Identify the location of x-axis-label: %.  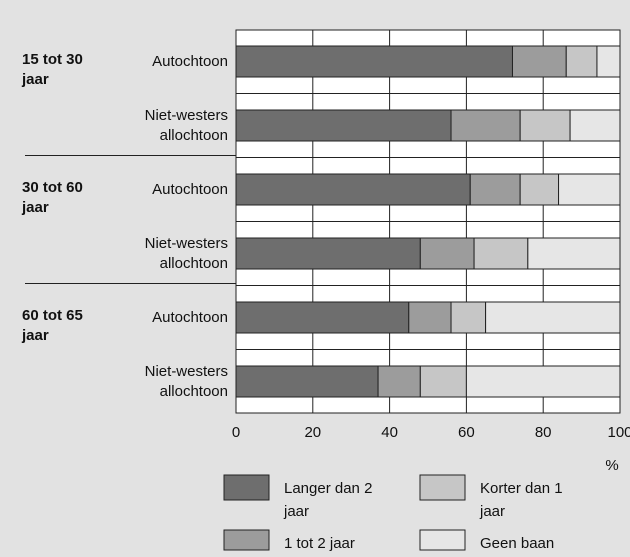
(611, 465).